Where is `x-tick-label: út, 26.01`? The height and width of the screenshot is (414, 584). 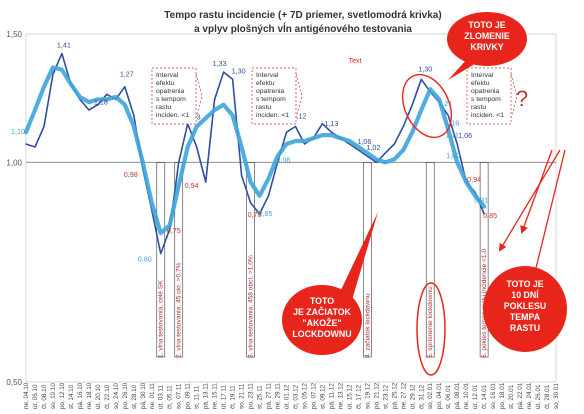
x-tick-label: út, 26.01 is located at coordinates (538, 396).